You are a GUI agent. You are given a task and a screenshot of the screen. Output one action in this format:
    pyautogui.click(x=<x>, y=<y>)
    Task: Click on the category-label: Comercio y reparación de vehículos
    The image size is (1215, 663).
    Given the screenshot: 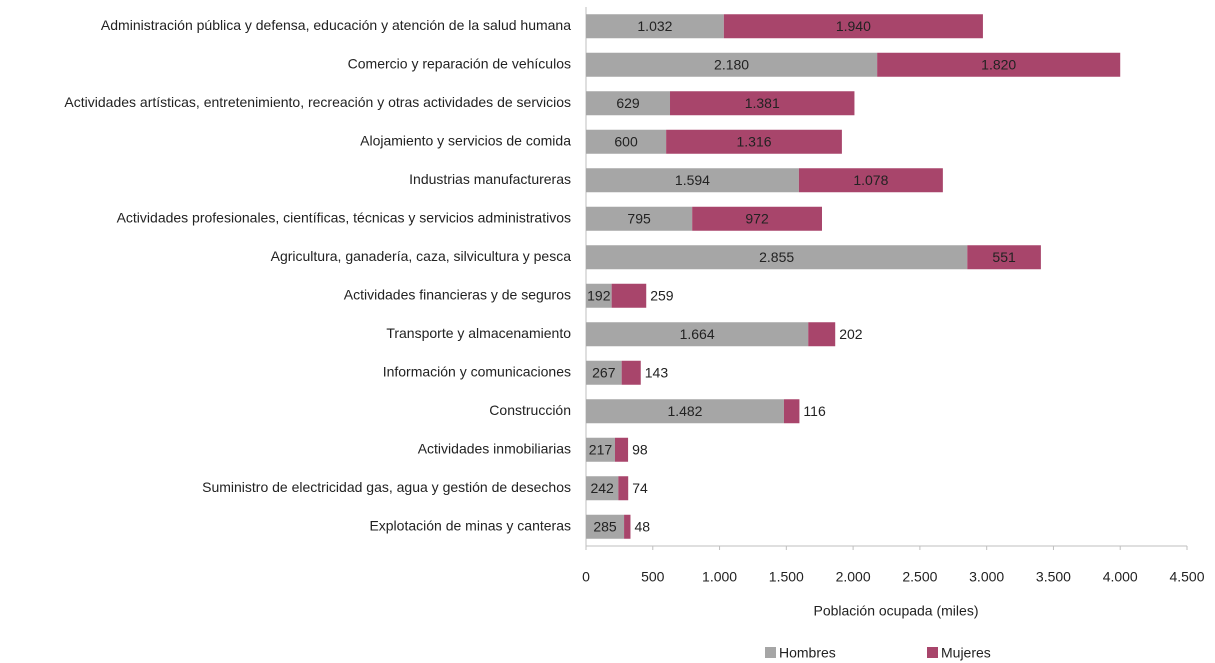 What is the action you would take?
    pyautogui.click(x=459, y=63)
    